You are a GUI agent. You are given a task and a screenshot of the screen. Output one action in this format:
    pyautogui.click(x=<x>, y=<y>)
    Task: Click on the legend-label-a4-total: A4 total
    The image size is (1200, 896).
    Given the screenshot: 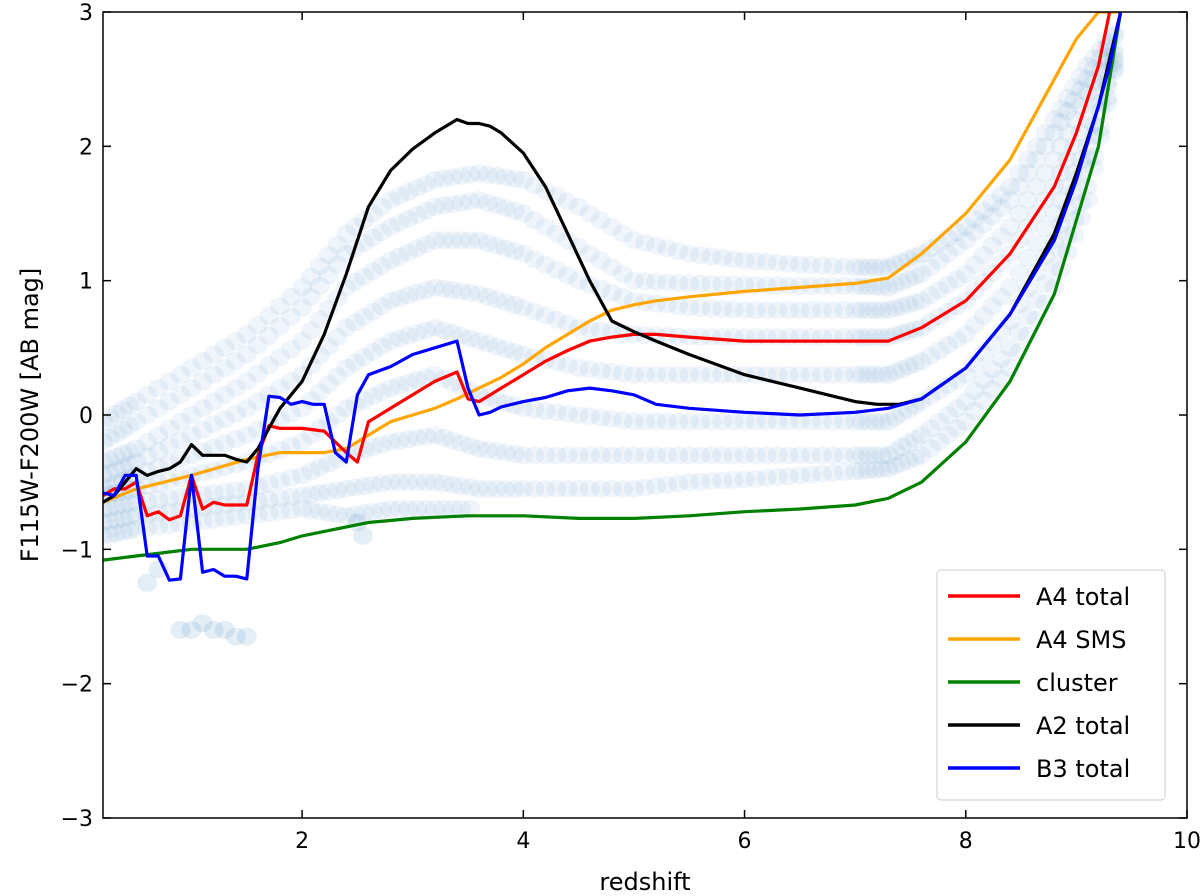 What is the action you would take?
    pyautogui.click(x=1083, y=597)
    